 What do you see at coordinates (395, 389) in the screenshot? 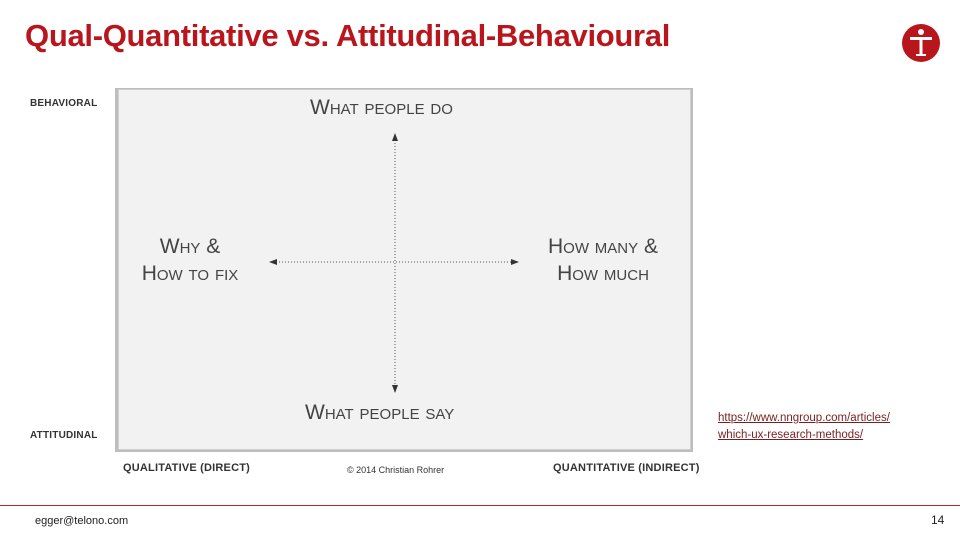
I see `axis-arrow-down-icon` at bounding box center [395, 389].